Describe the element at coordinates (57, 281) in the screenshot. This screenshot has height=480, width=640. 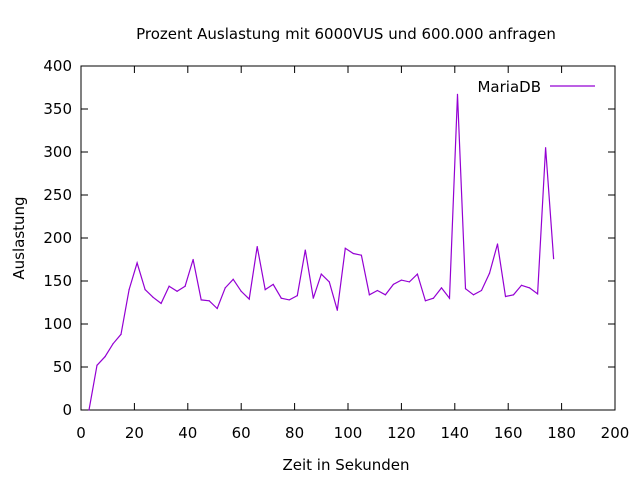
I see `y-tick-label: 150` at that location.